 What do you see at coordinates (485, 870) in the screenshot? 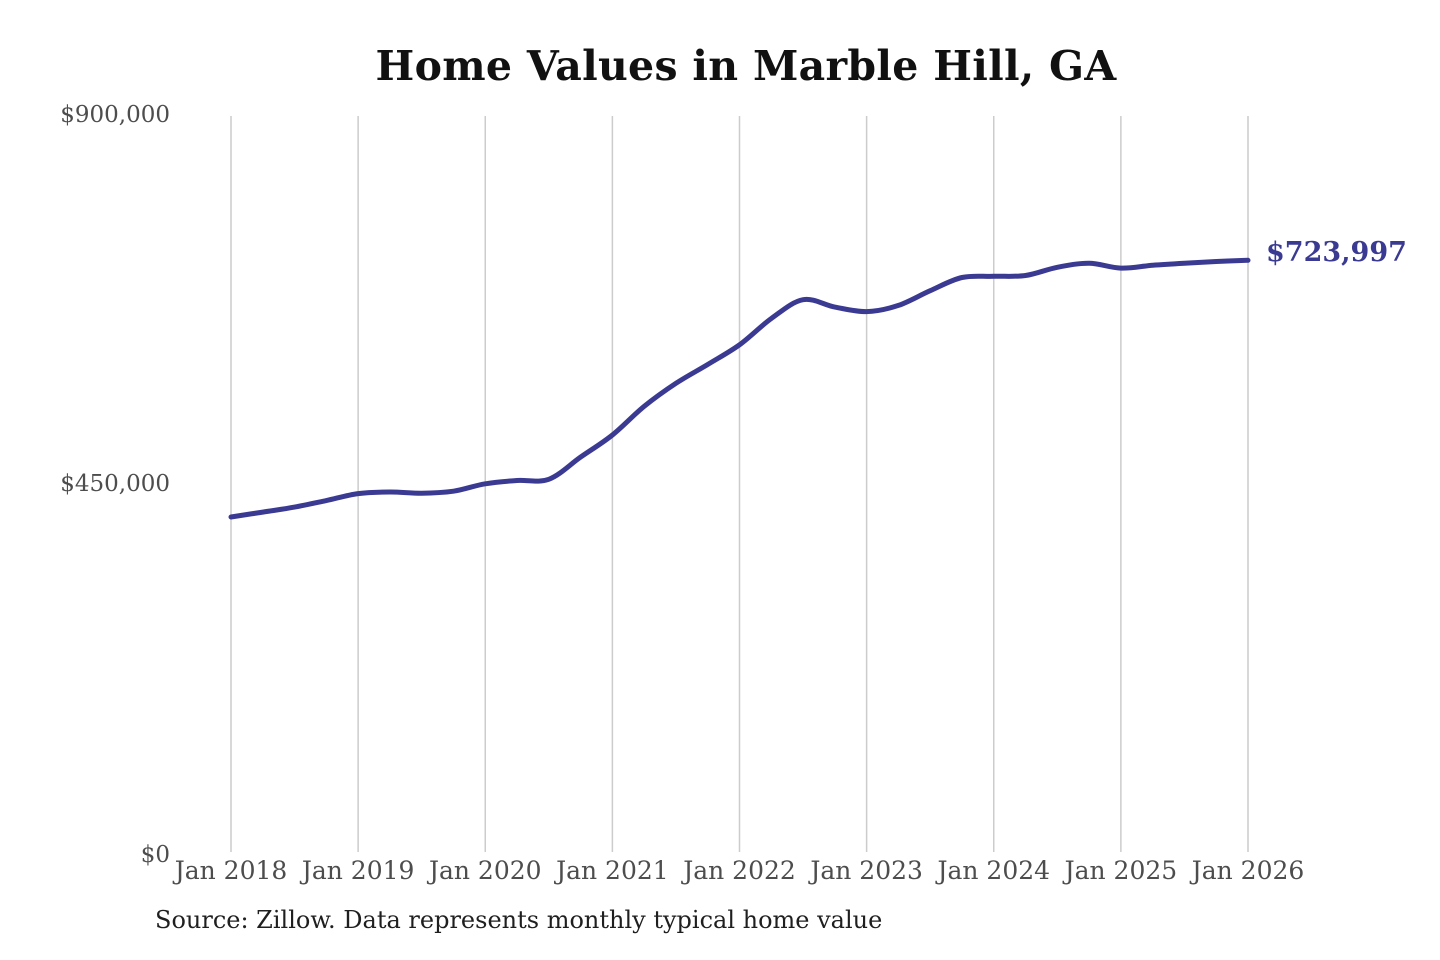
I see `x-tick-label: Jan 2020` at bounding box center [485, 870].